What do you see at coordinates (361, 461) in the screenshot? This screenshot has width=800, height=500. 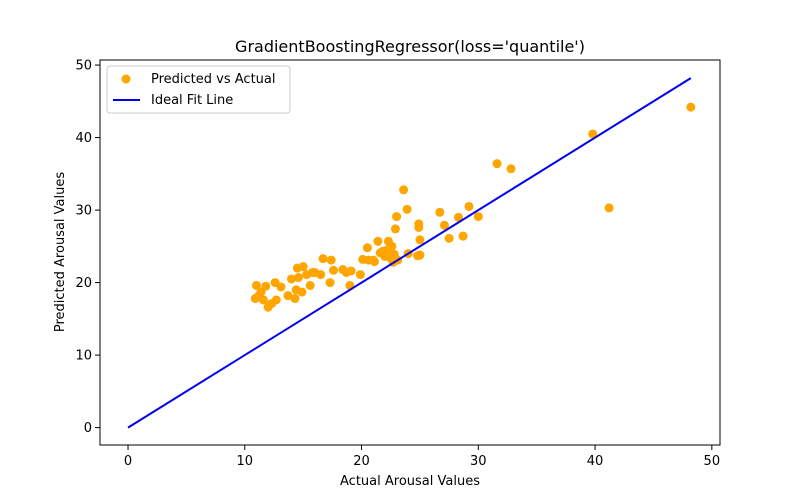 I see `x-tick-label: 20` at bounding box center [361, 461].